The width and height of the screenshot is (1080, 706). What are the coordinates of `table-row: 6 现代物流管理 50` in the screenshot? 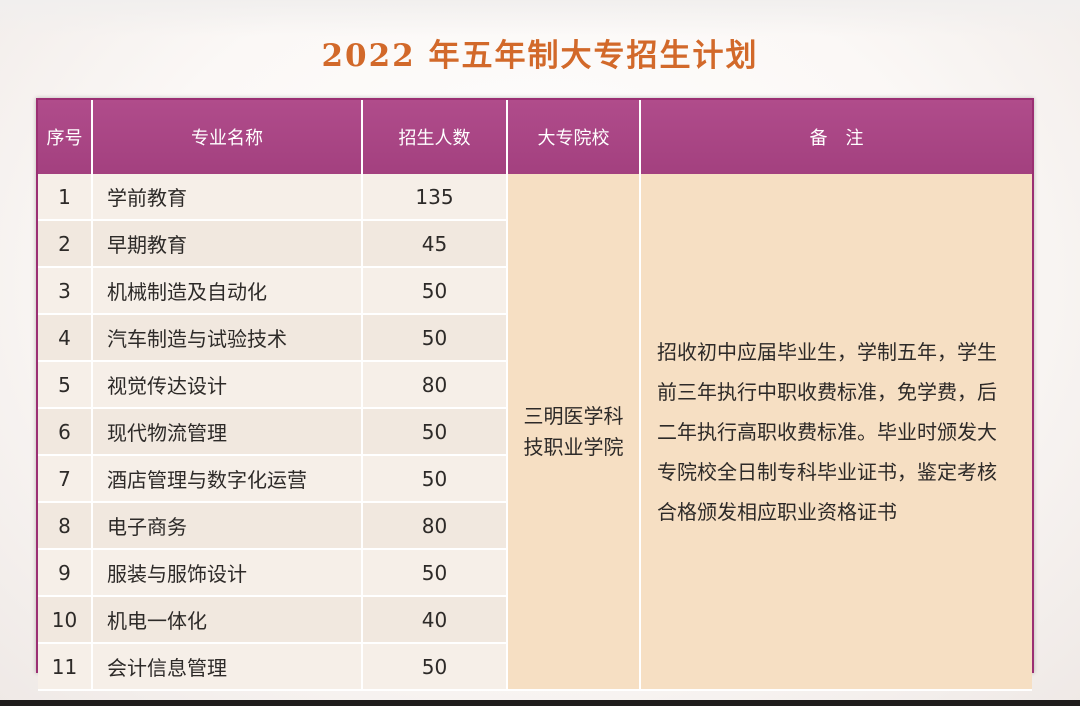 It's located at (535, 432).